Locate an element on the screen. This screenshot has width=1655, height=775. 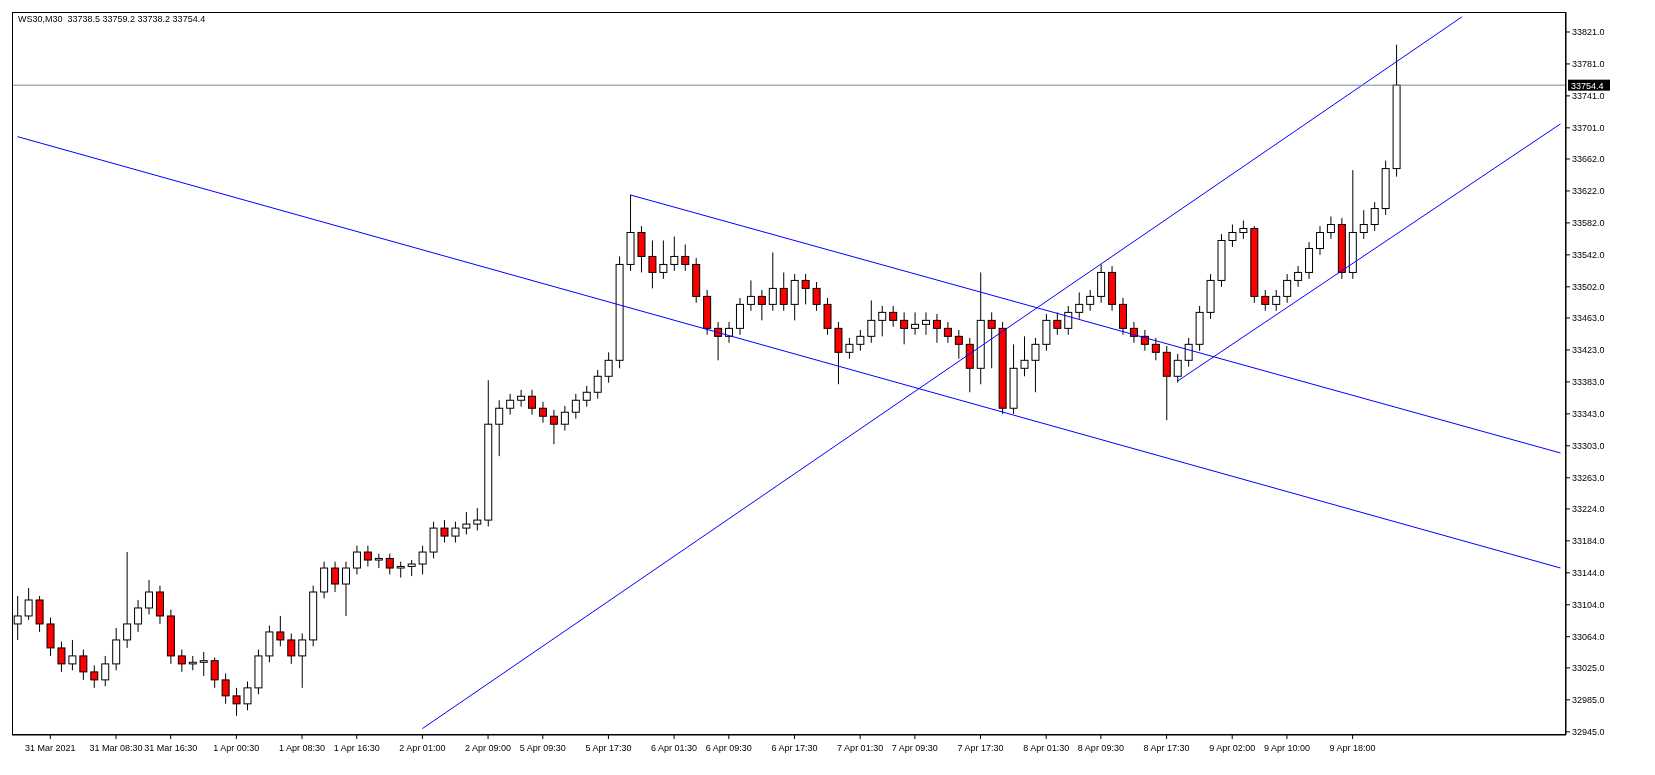
x-tick-label: 1 Apr 00:30 is located at coordinates (236, 748).